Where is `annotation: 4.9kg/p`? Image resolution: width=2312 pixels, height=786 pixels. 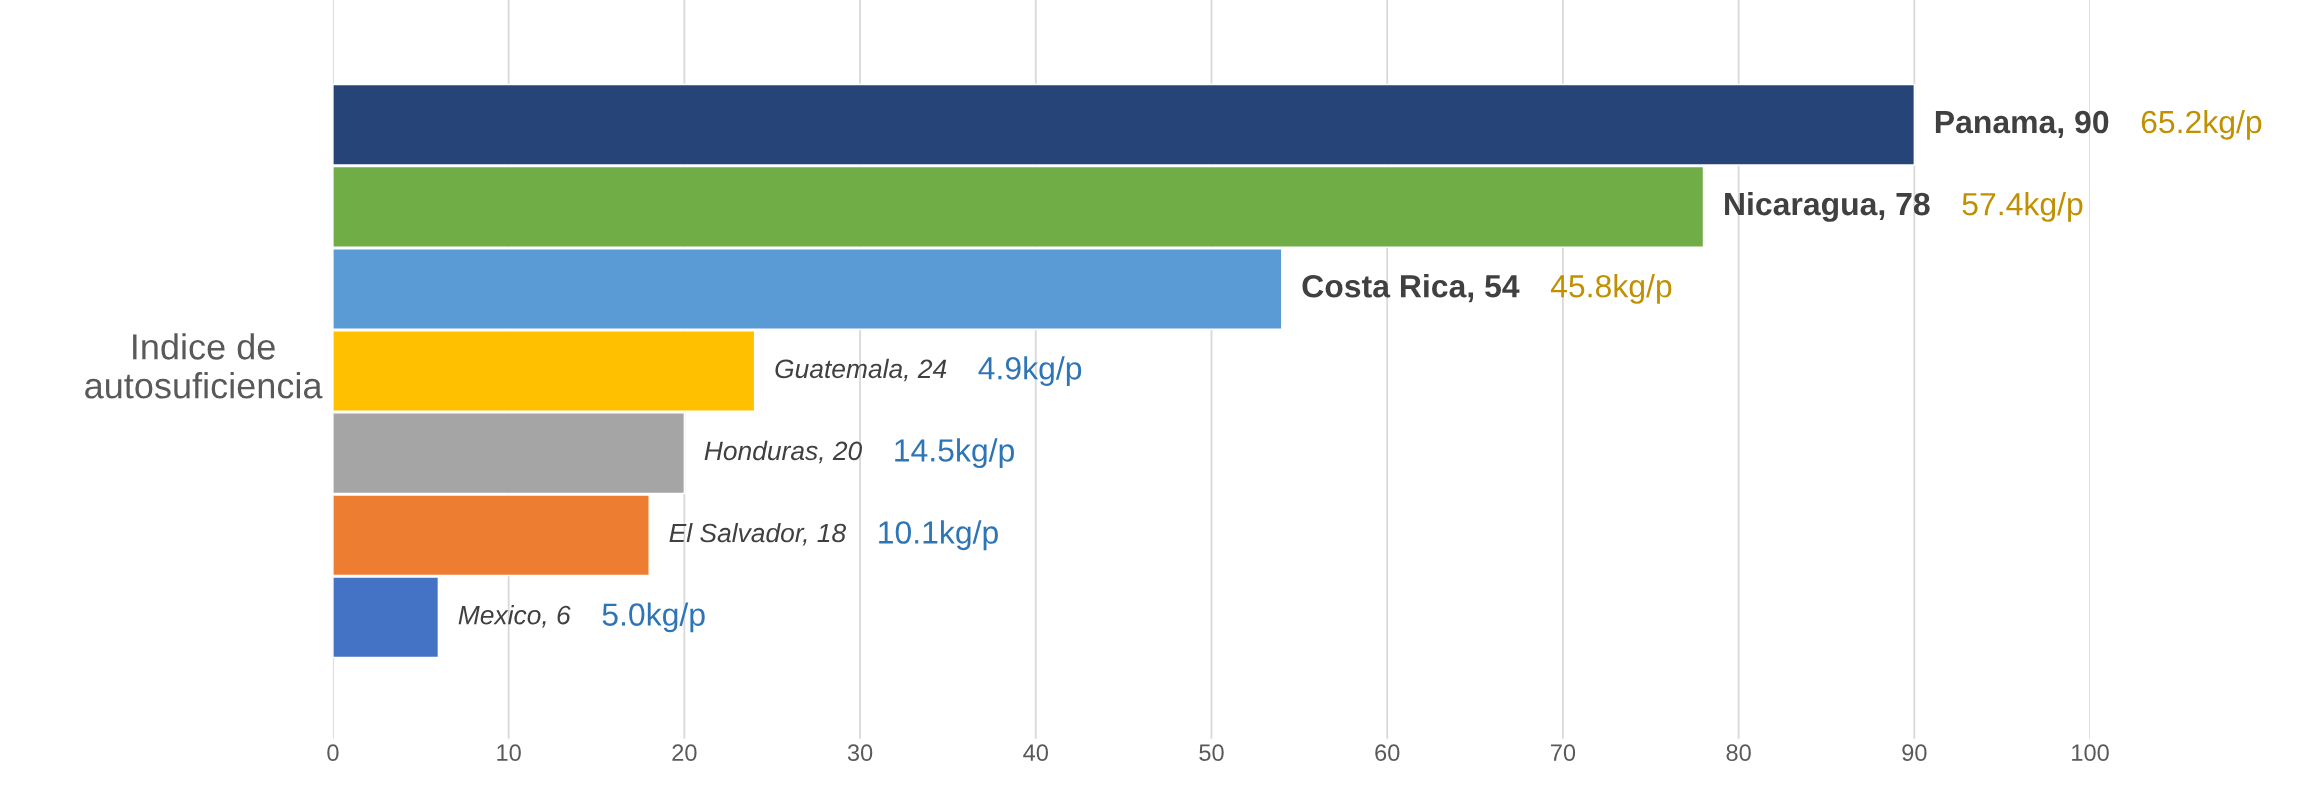 annotation: 4.9kg/p is located at coordinates (1030, 371).